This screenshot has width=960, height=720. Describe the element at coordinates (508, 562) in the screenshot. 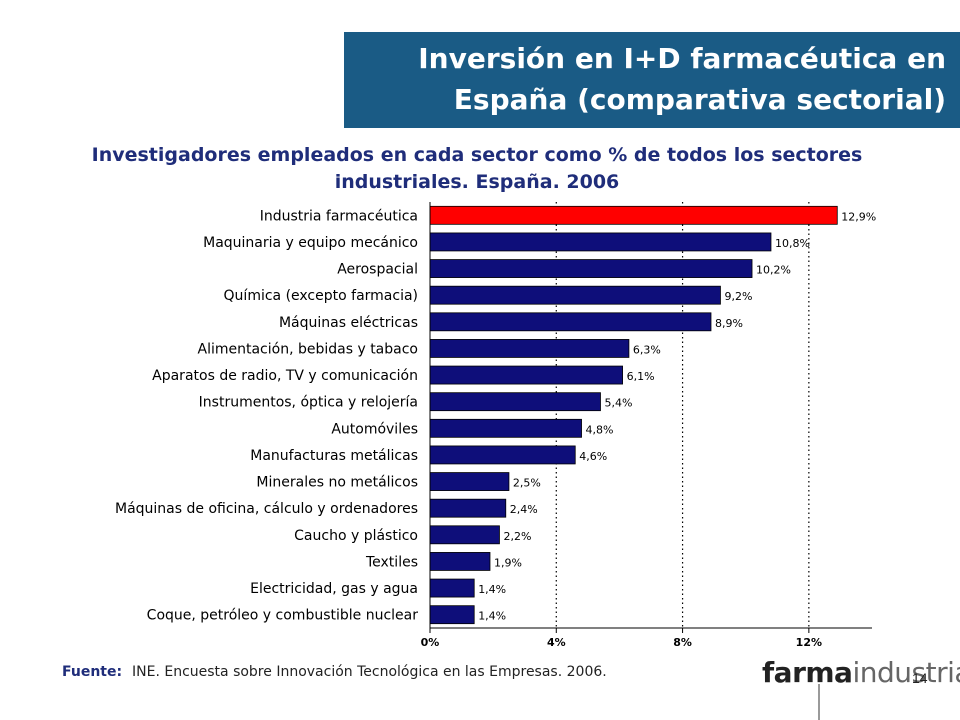

I see `value-label-13: 1,9%` at that location.